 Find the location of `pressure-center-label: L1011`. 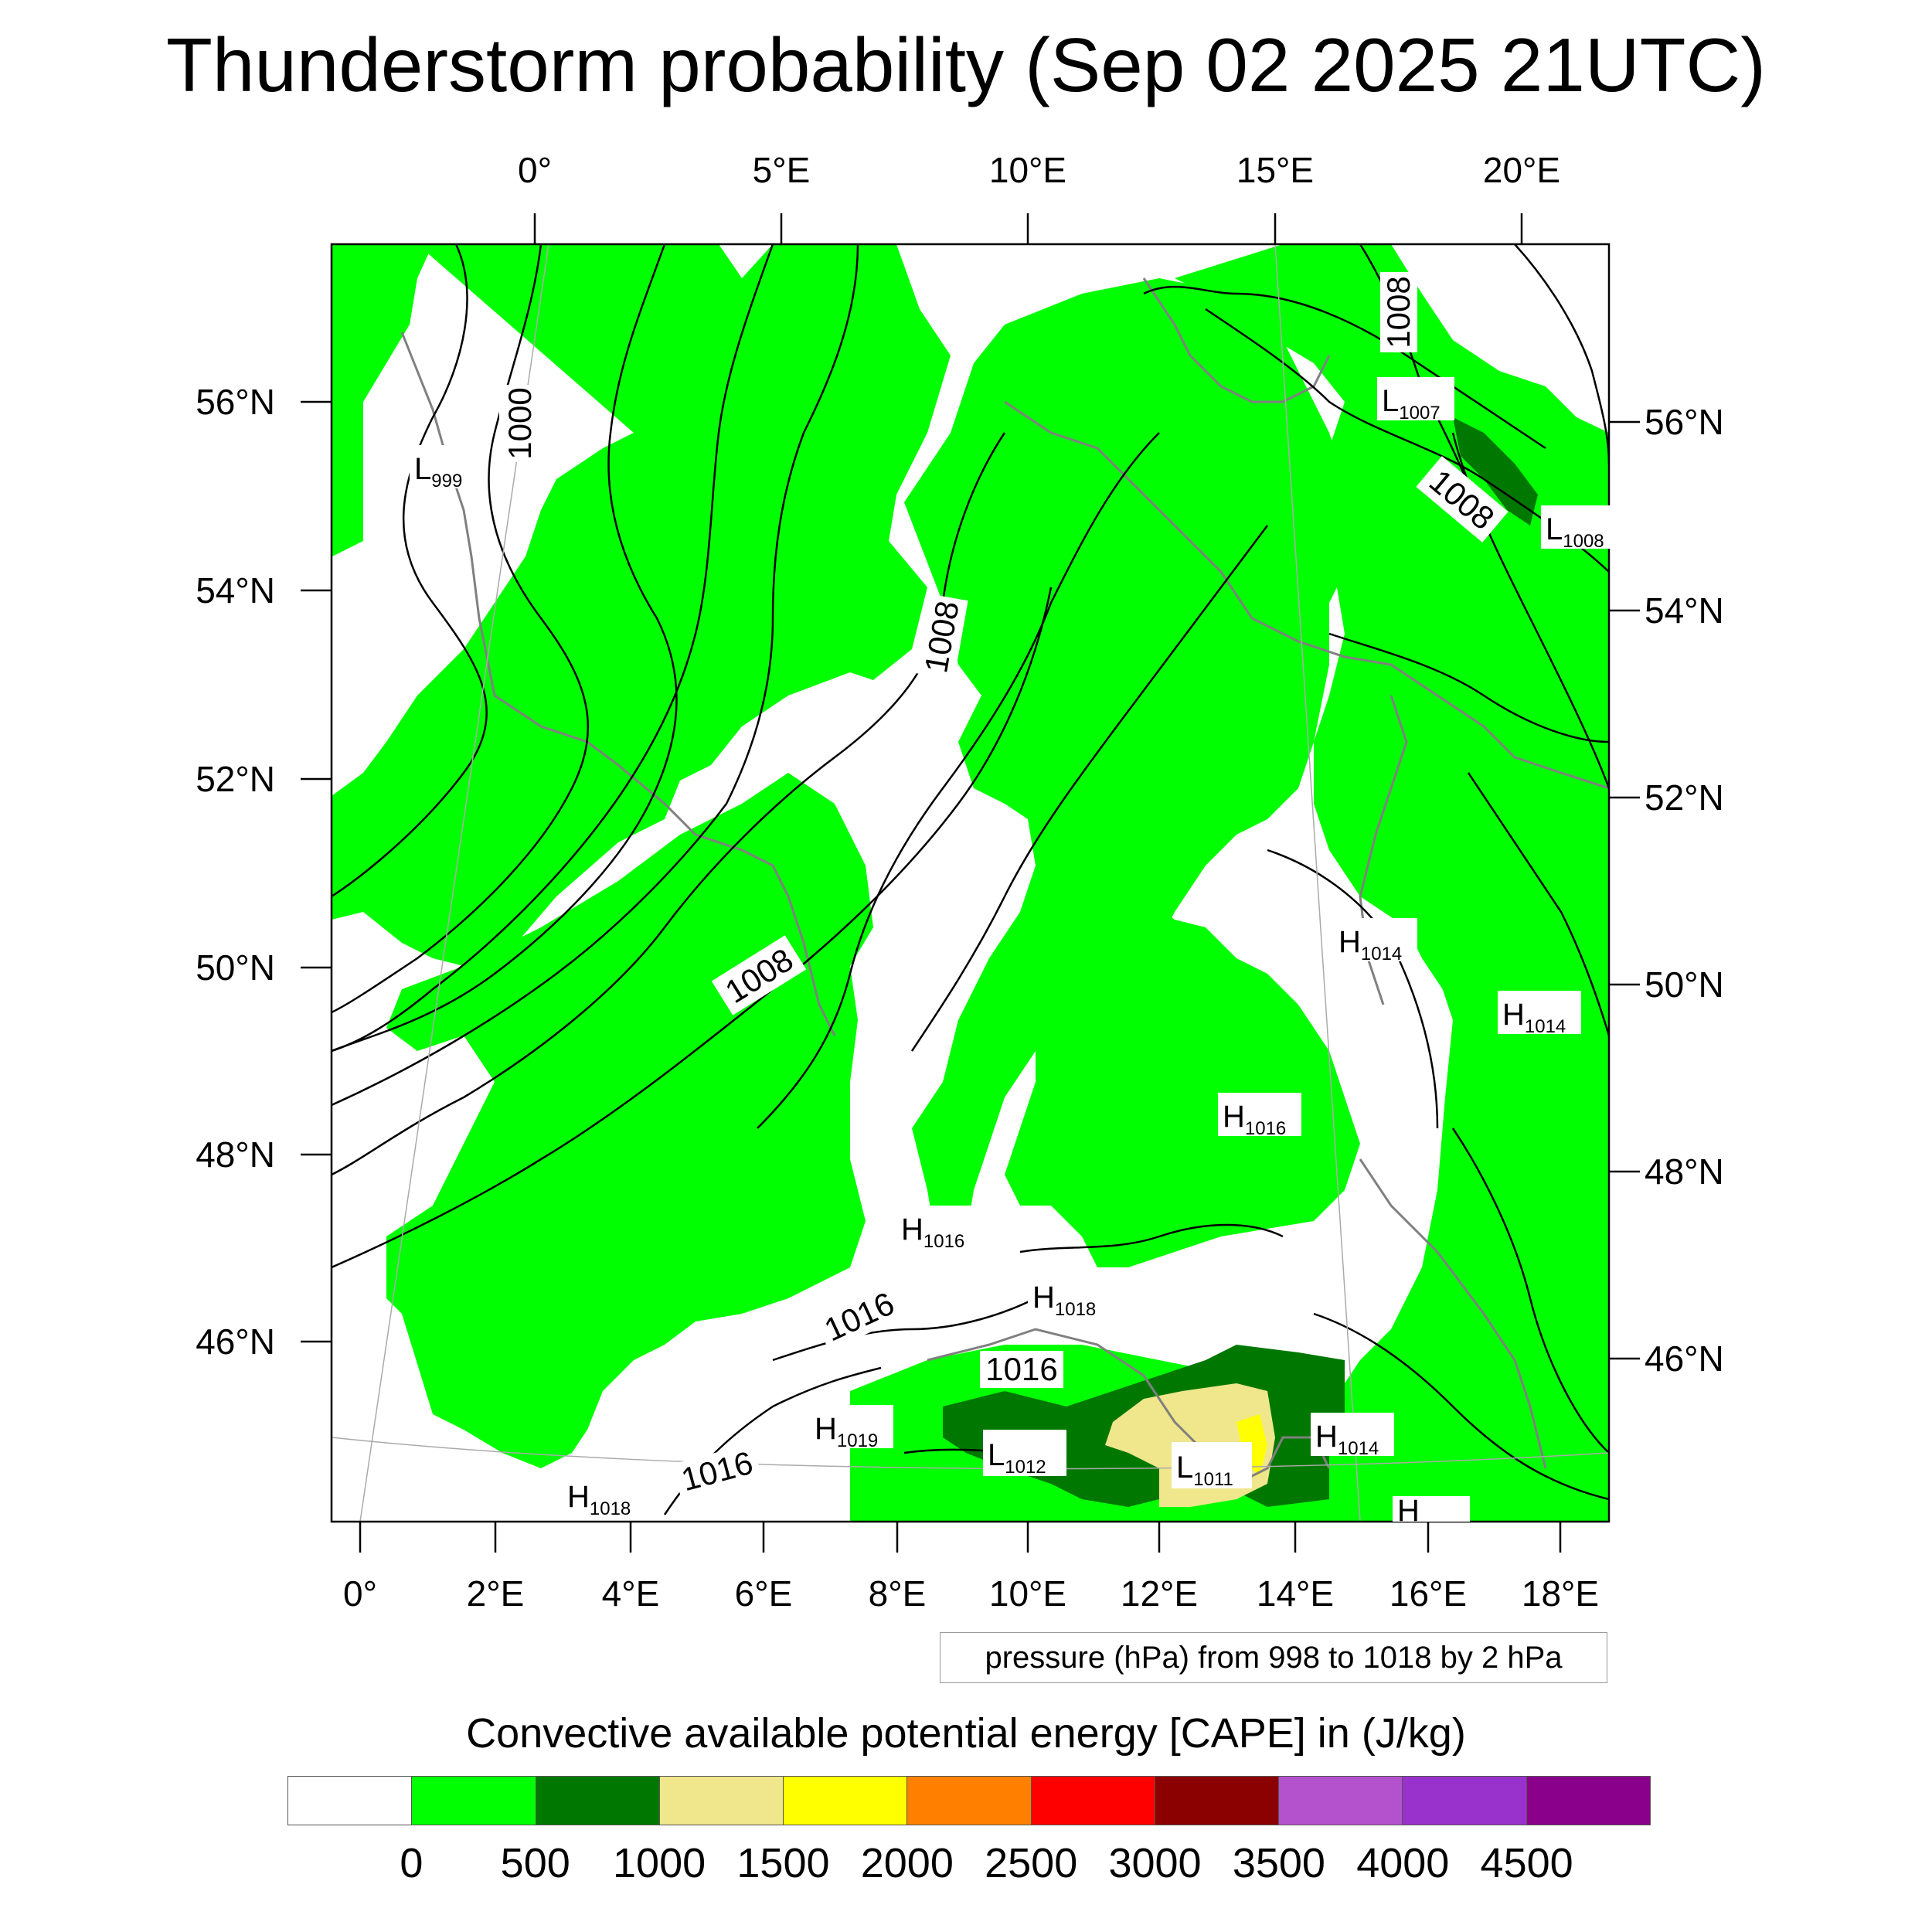

pressure-center-label: L1011 is located at coordinates (1205, 1470).